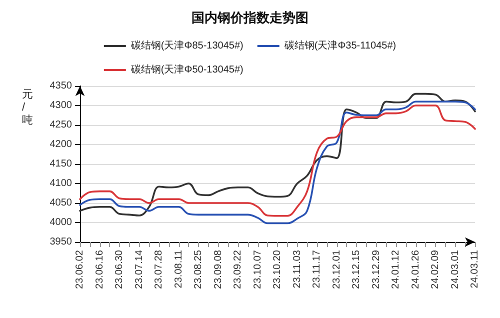 The height and width of the screenshot is (318, 500). I want to click on x-tick-label: 23.11.03, so click(297, 269).